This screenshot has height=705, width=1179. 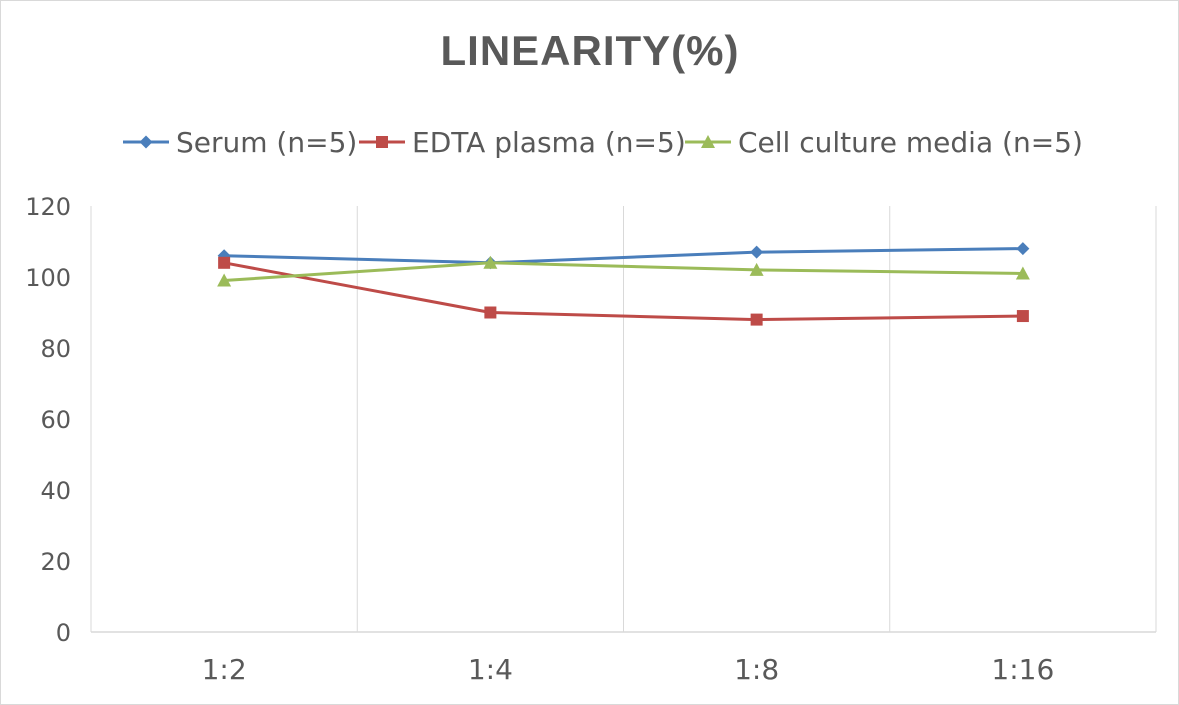 I want to click on x-axis: 1:2 1:4 1:8 1:16, so click(x=628, y=669).